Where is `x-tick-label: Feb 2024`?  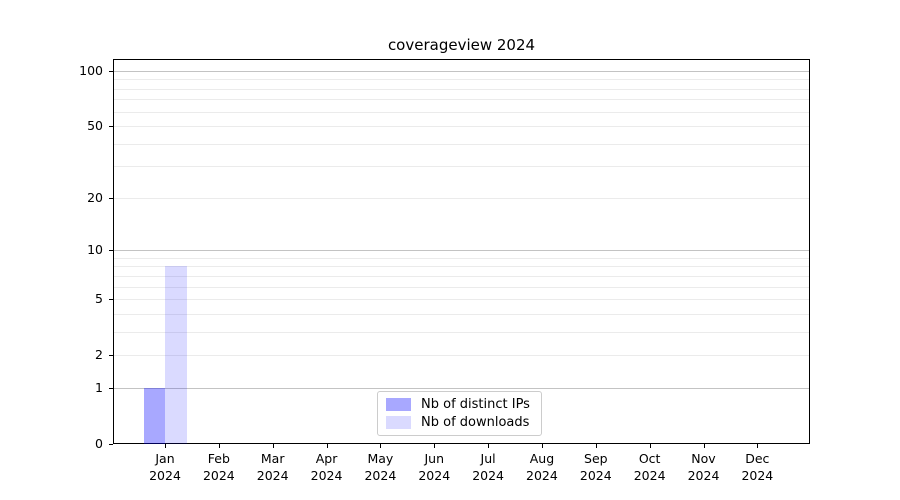
x-tick-label: Feb 2024 is located at coordinates (219, 467).